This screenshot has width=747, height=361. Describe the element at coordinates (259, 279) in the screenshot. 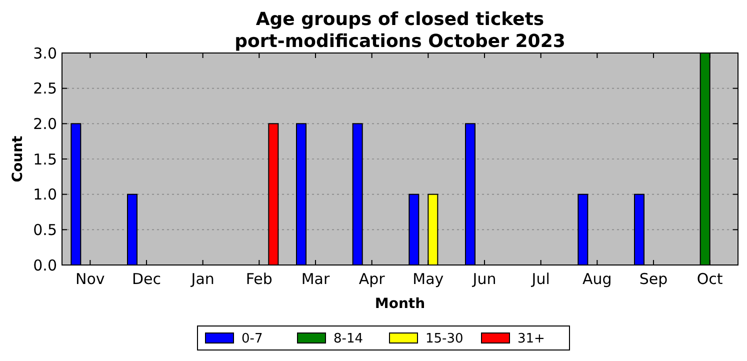

I see `x-tick-label: Feb` at that location.